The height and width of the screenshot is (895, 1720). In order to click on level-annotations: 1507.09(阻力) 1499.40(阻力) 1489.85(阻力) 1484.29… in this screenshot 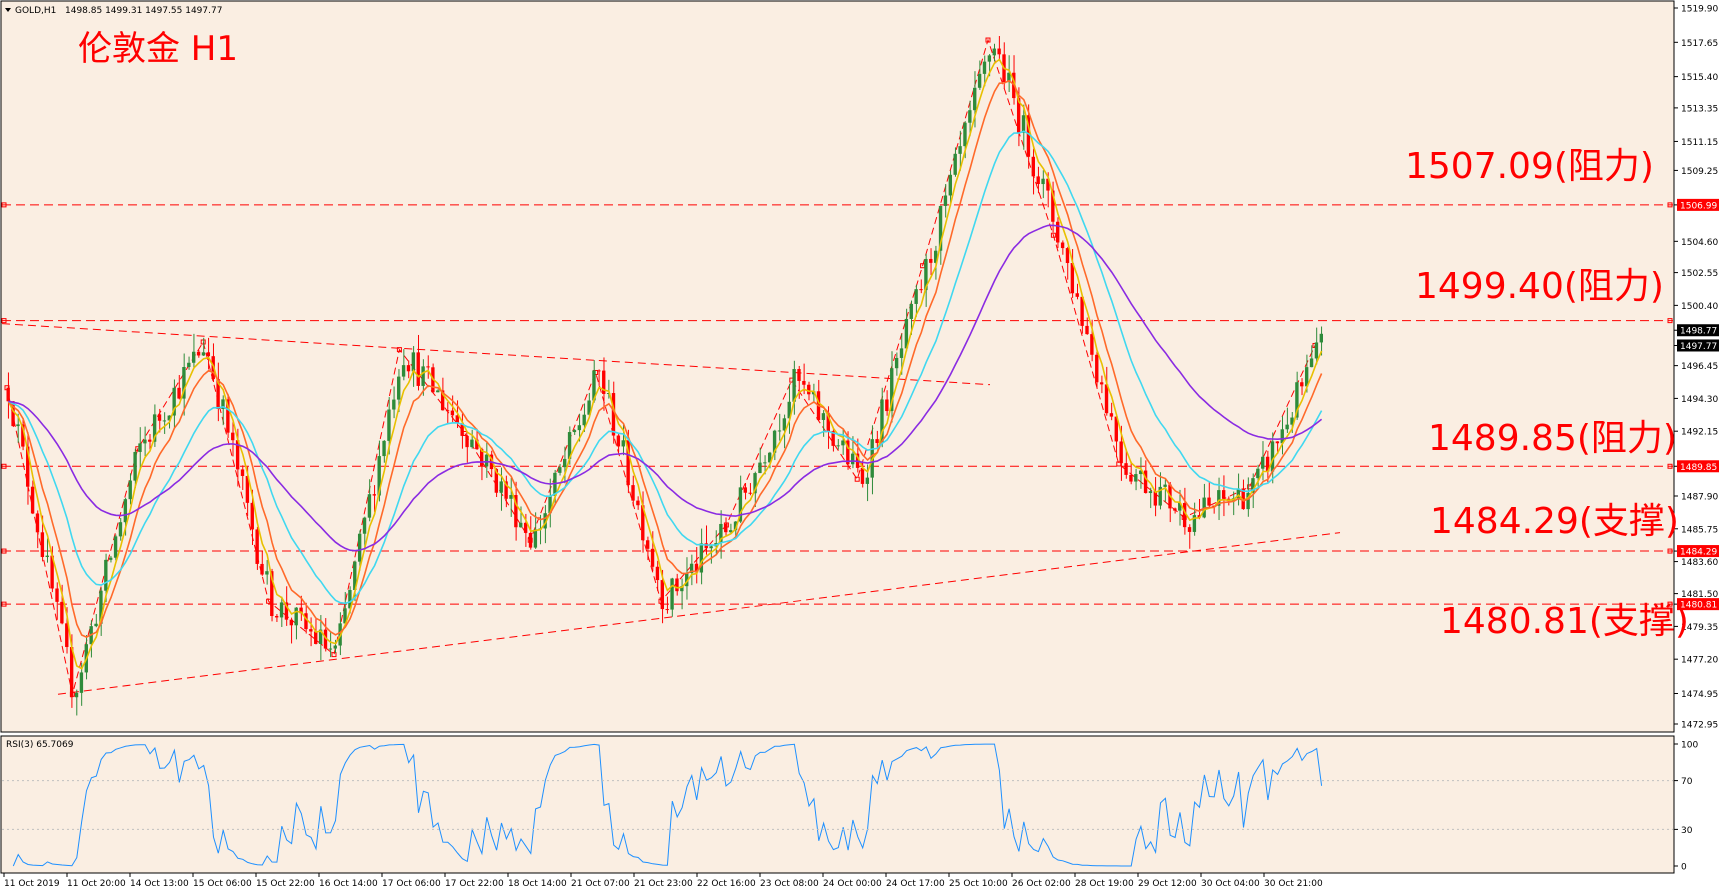, I will do `click(1547, 394)`.